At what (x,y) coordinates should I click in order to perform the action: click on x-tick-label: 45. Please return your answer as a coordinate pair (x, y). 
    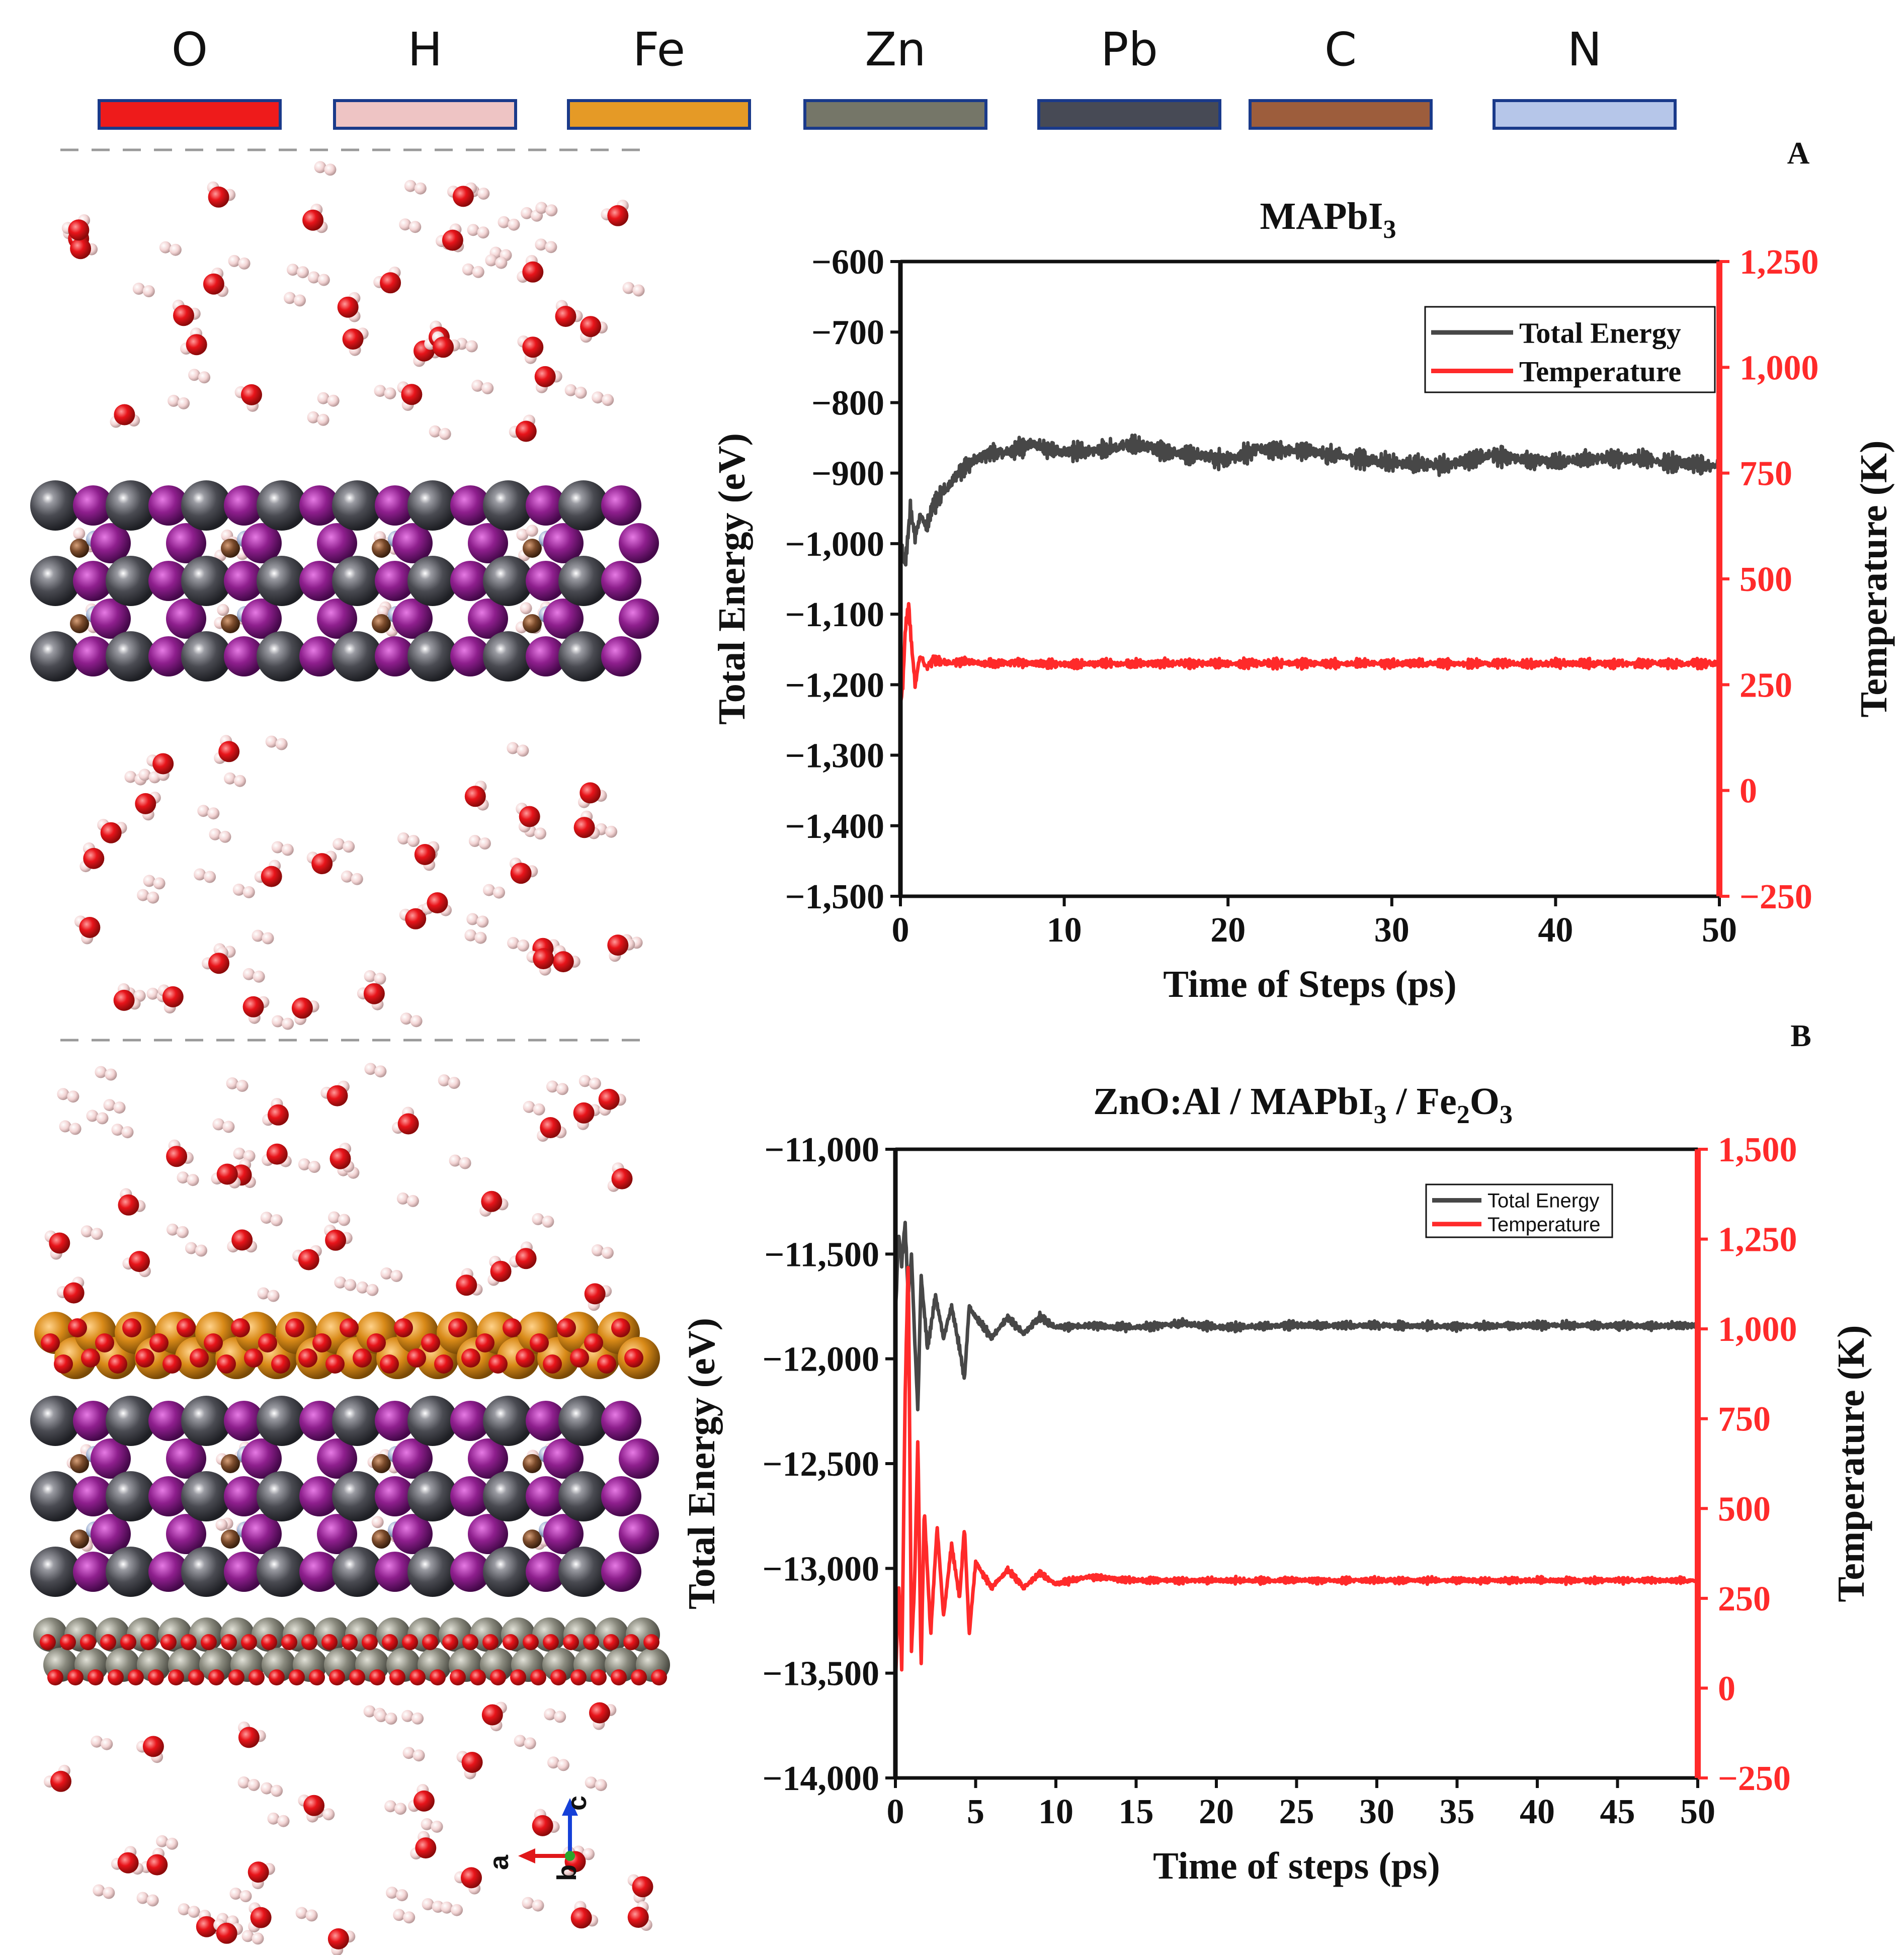
    Looking at the image, I should click on (1617, 1812).